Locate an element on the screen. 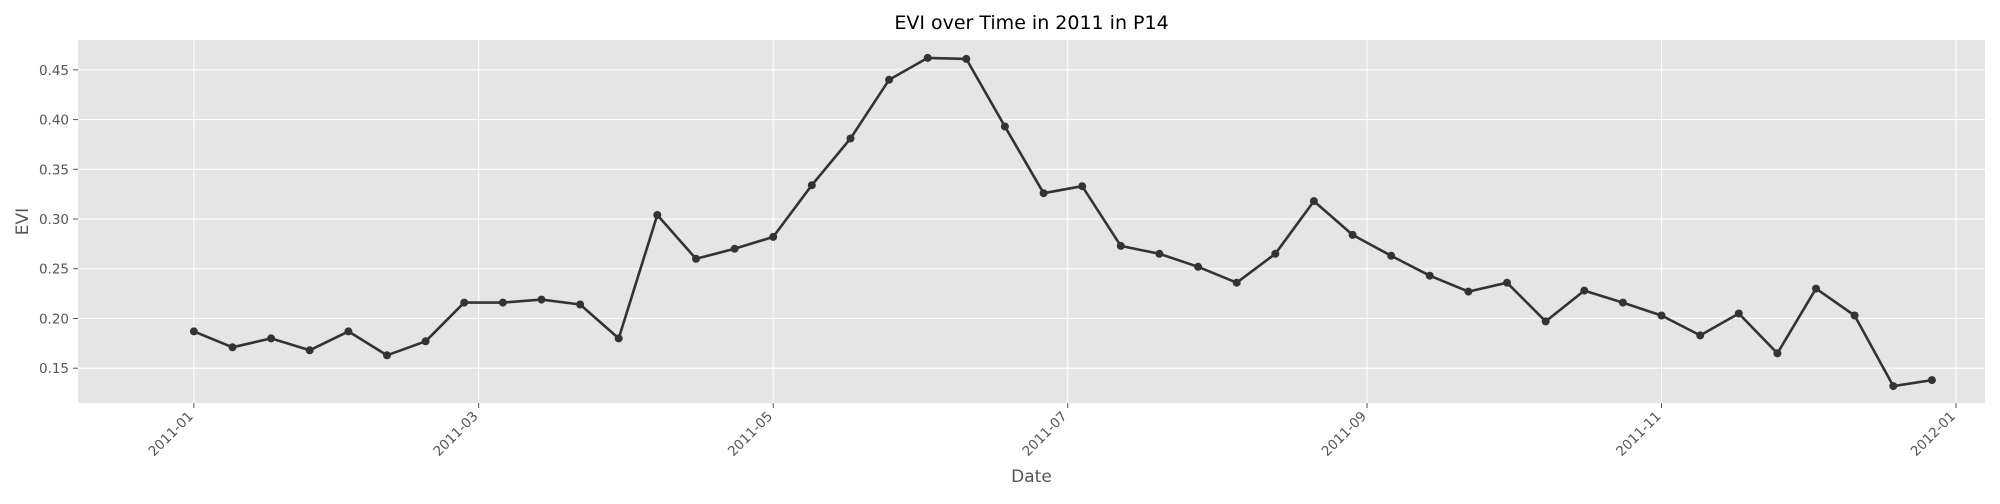 The width and height of the screenshot is (2000, 504). x-tick-label: 2012-01 is located at coordinates (1933, 434).